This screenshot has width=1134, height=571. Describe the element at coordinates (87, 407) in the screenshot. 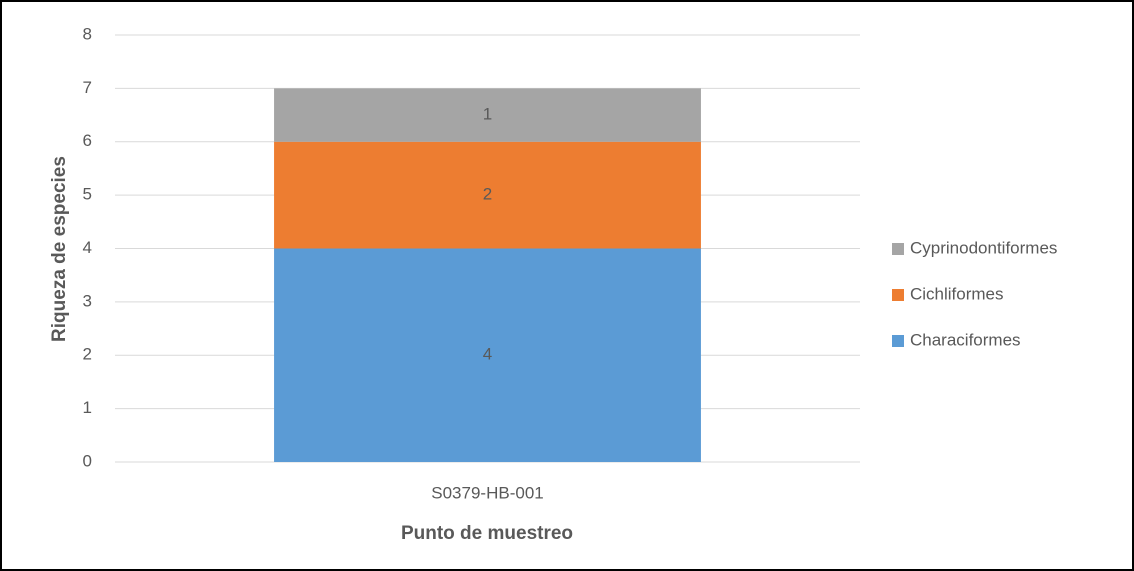

I see `y-tick-label: 1` at that location.